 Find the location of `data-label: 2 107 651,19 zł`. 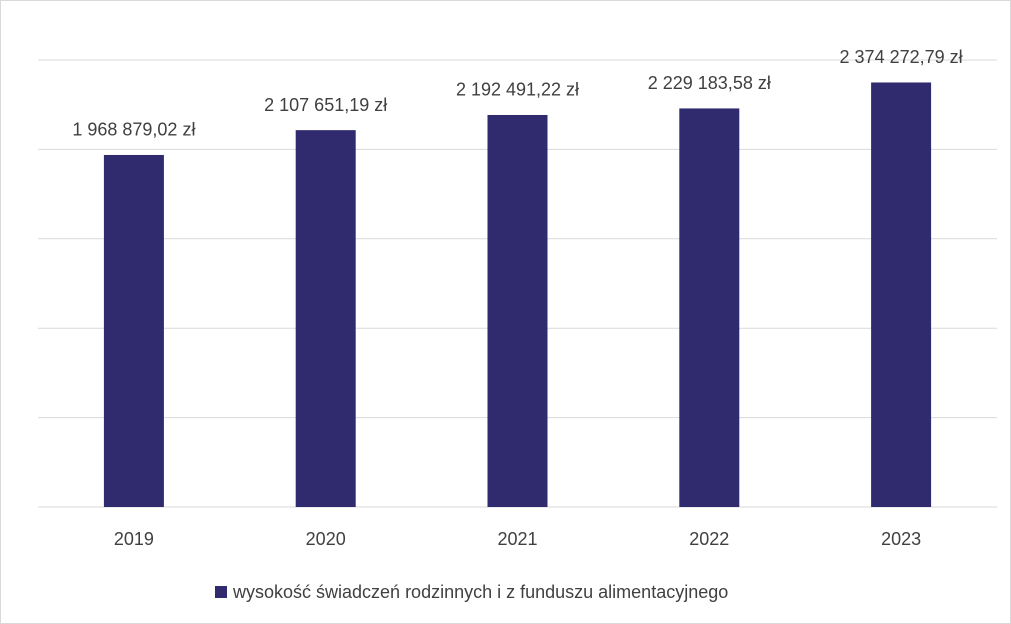

data-label: 2 107 651,19 zł is located at coordinates (325, 105).